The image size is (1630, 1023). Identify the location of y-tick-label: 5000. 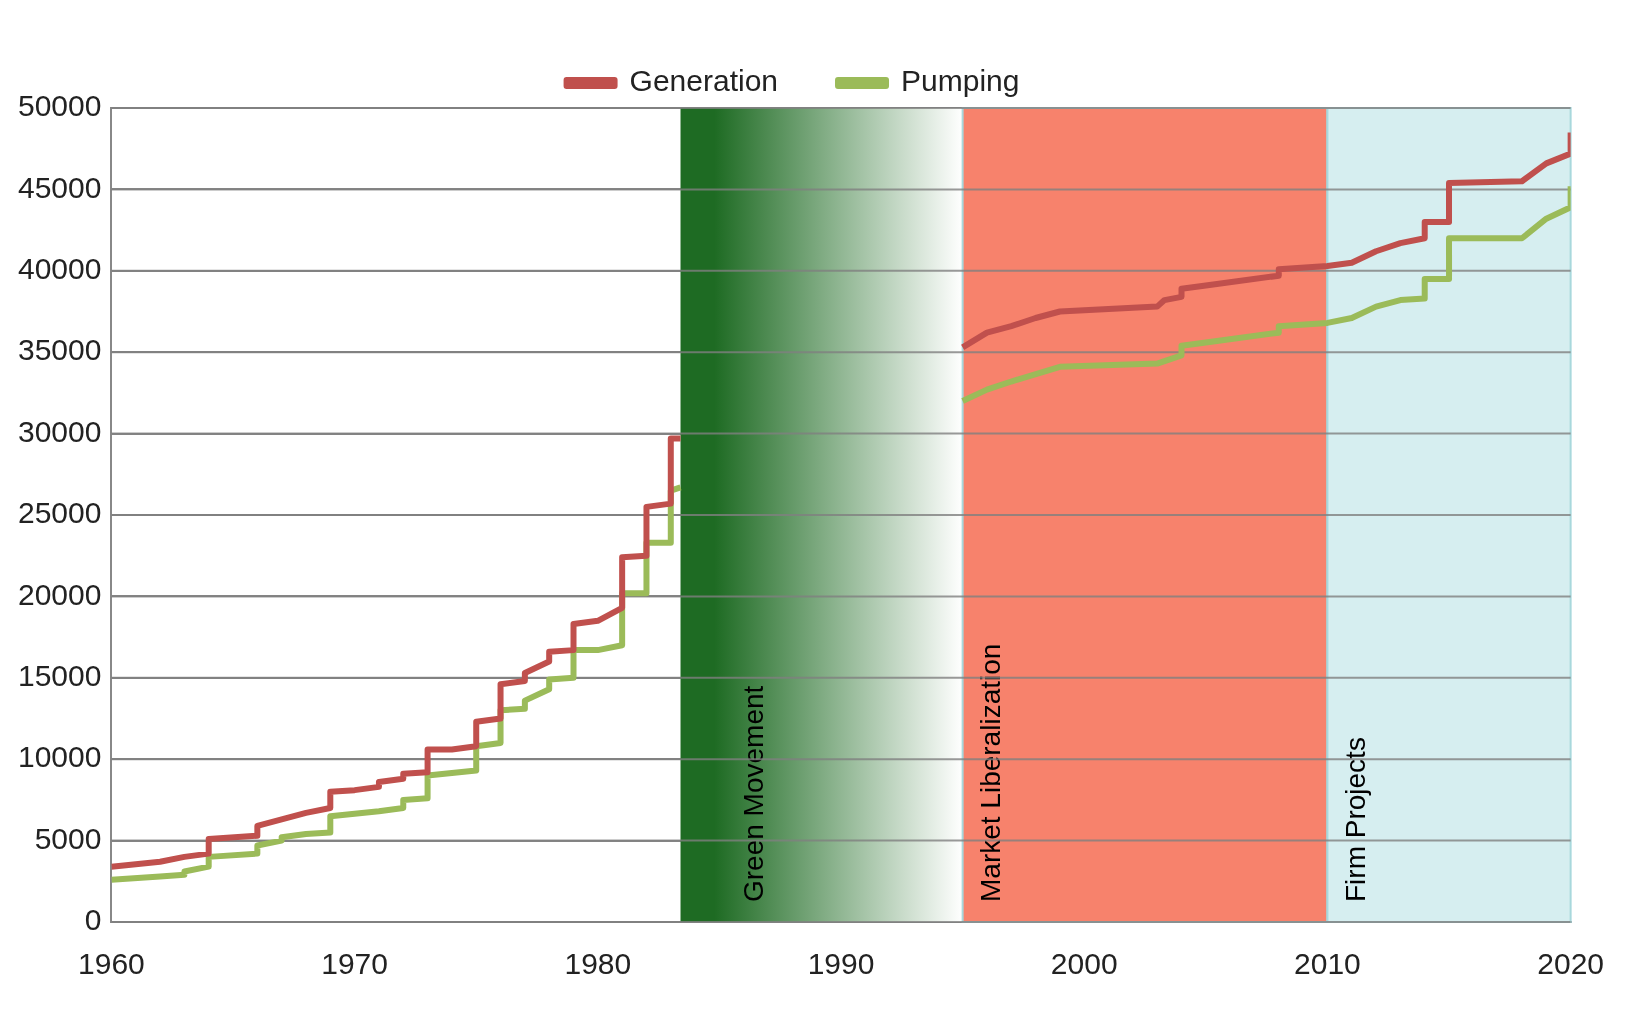
(68, 838).